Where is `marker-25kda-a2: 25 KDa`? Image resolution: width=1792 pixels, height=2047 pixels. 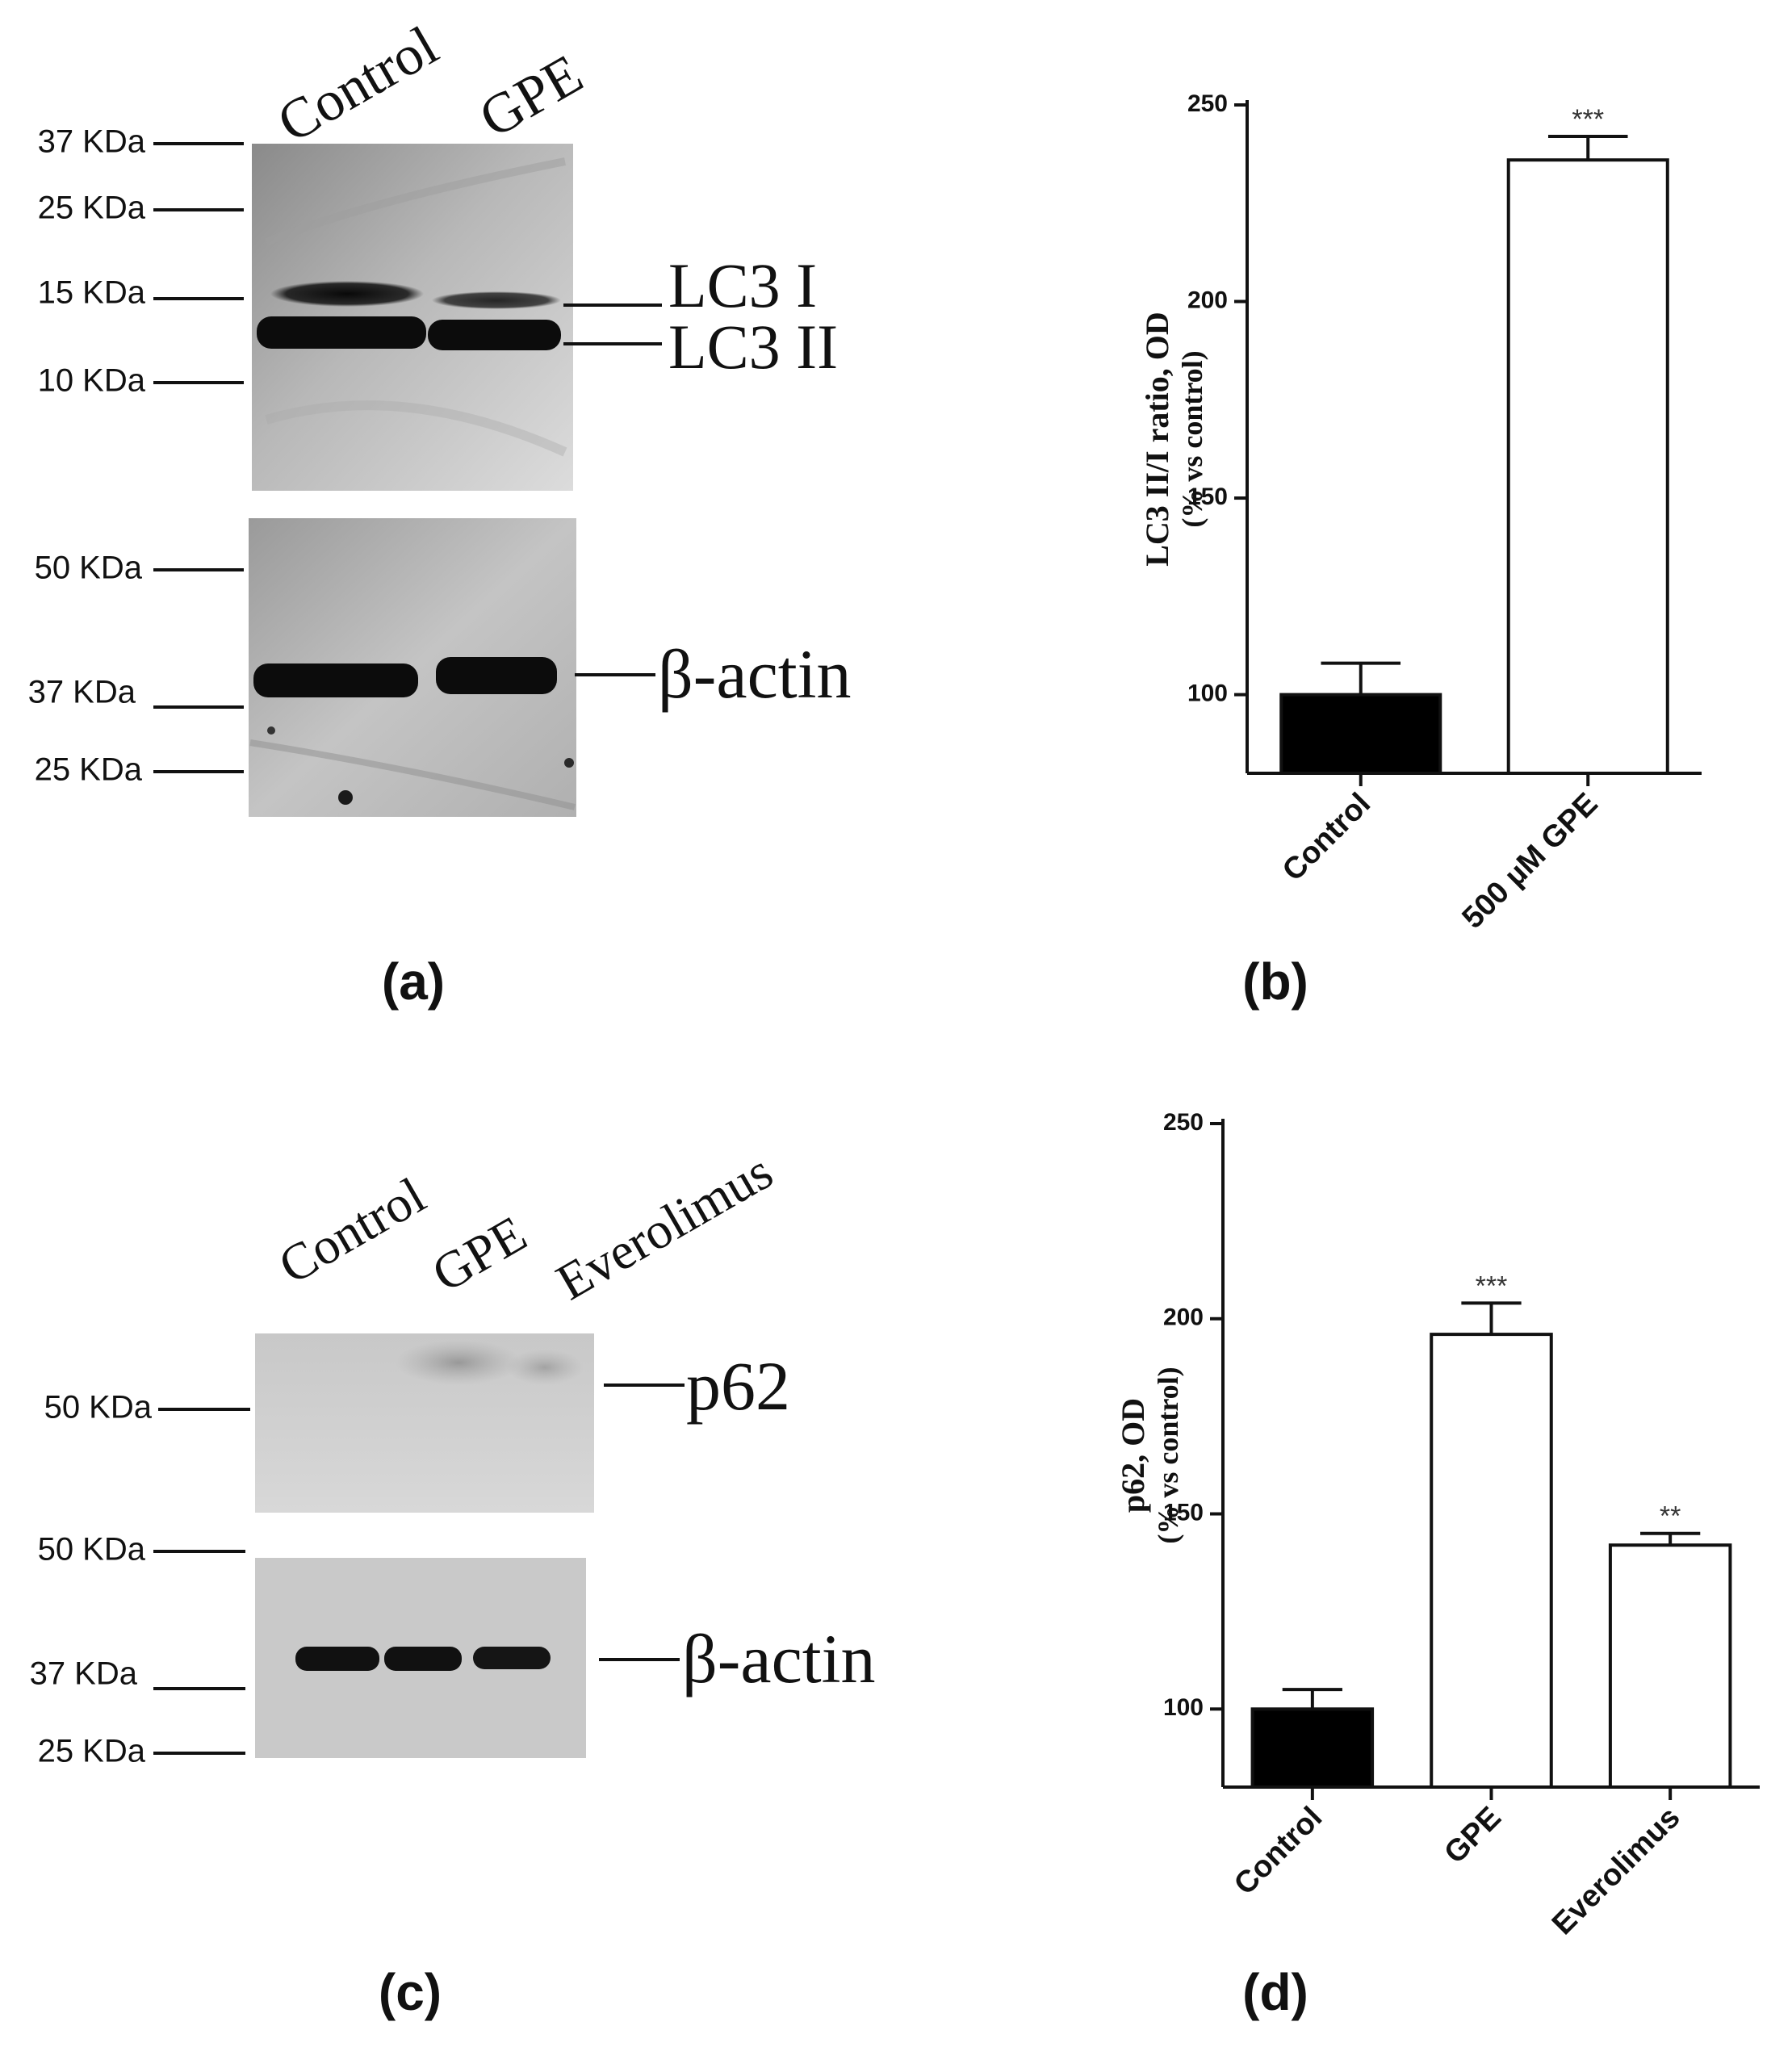 marker-25kda-a2: 25 KDa is located at coordinates (89, 770).